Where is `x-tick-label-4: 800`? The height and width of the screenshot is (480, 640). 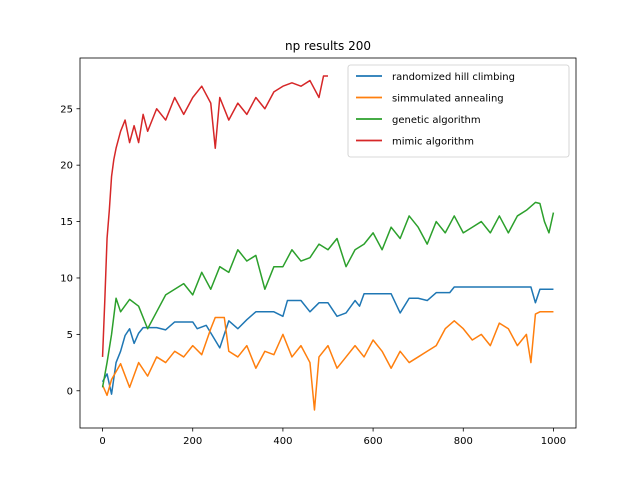
x-tick-label-4: 800 is located at coordinates (463, 441).